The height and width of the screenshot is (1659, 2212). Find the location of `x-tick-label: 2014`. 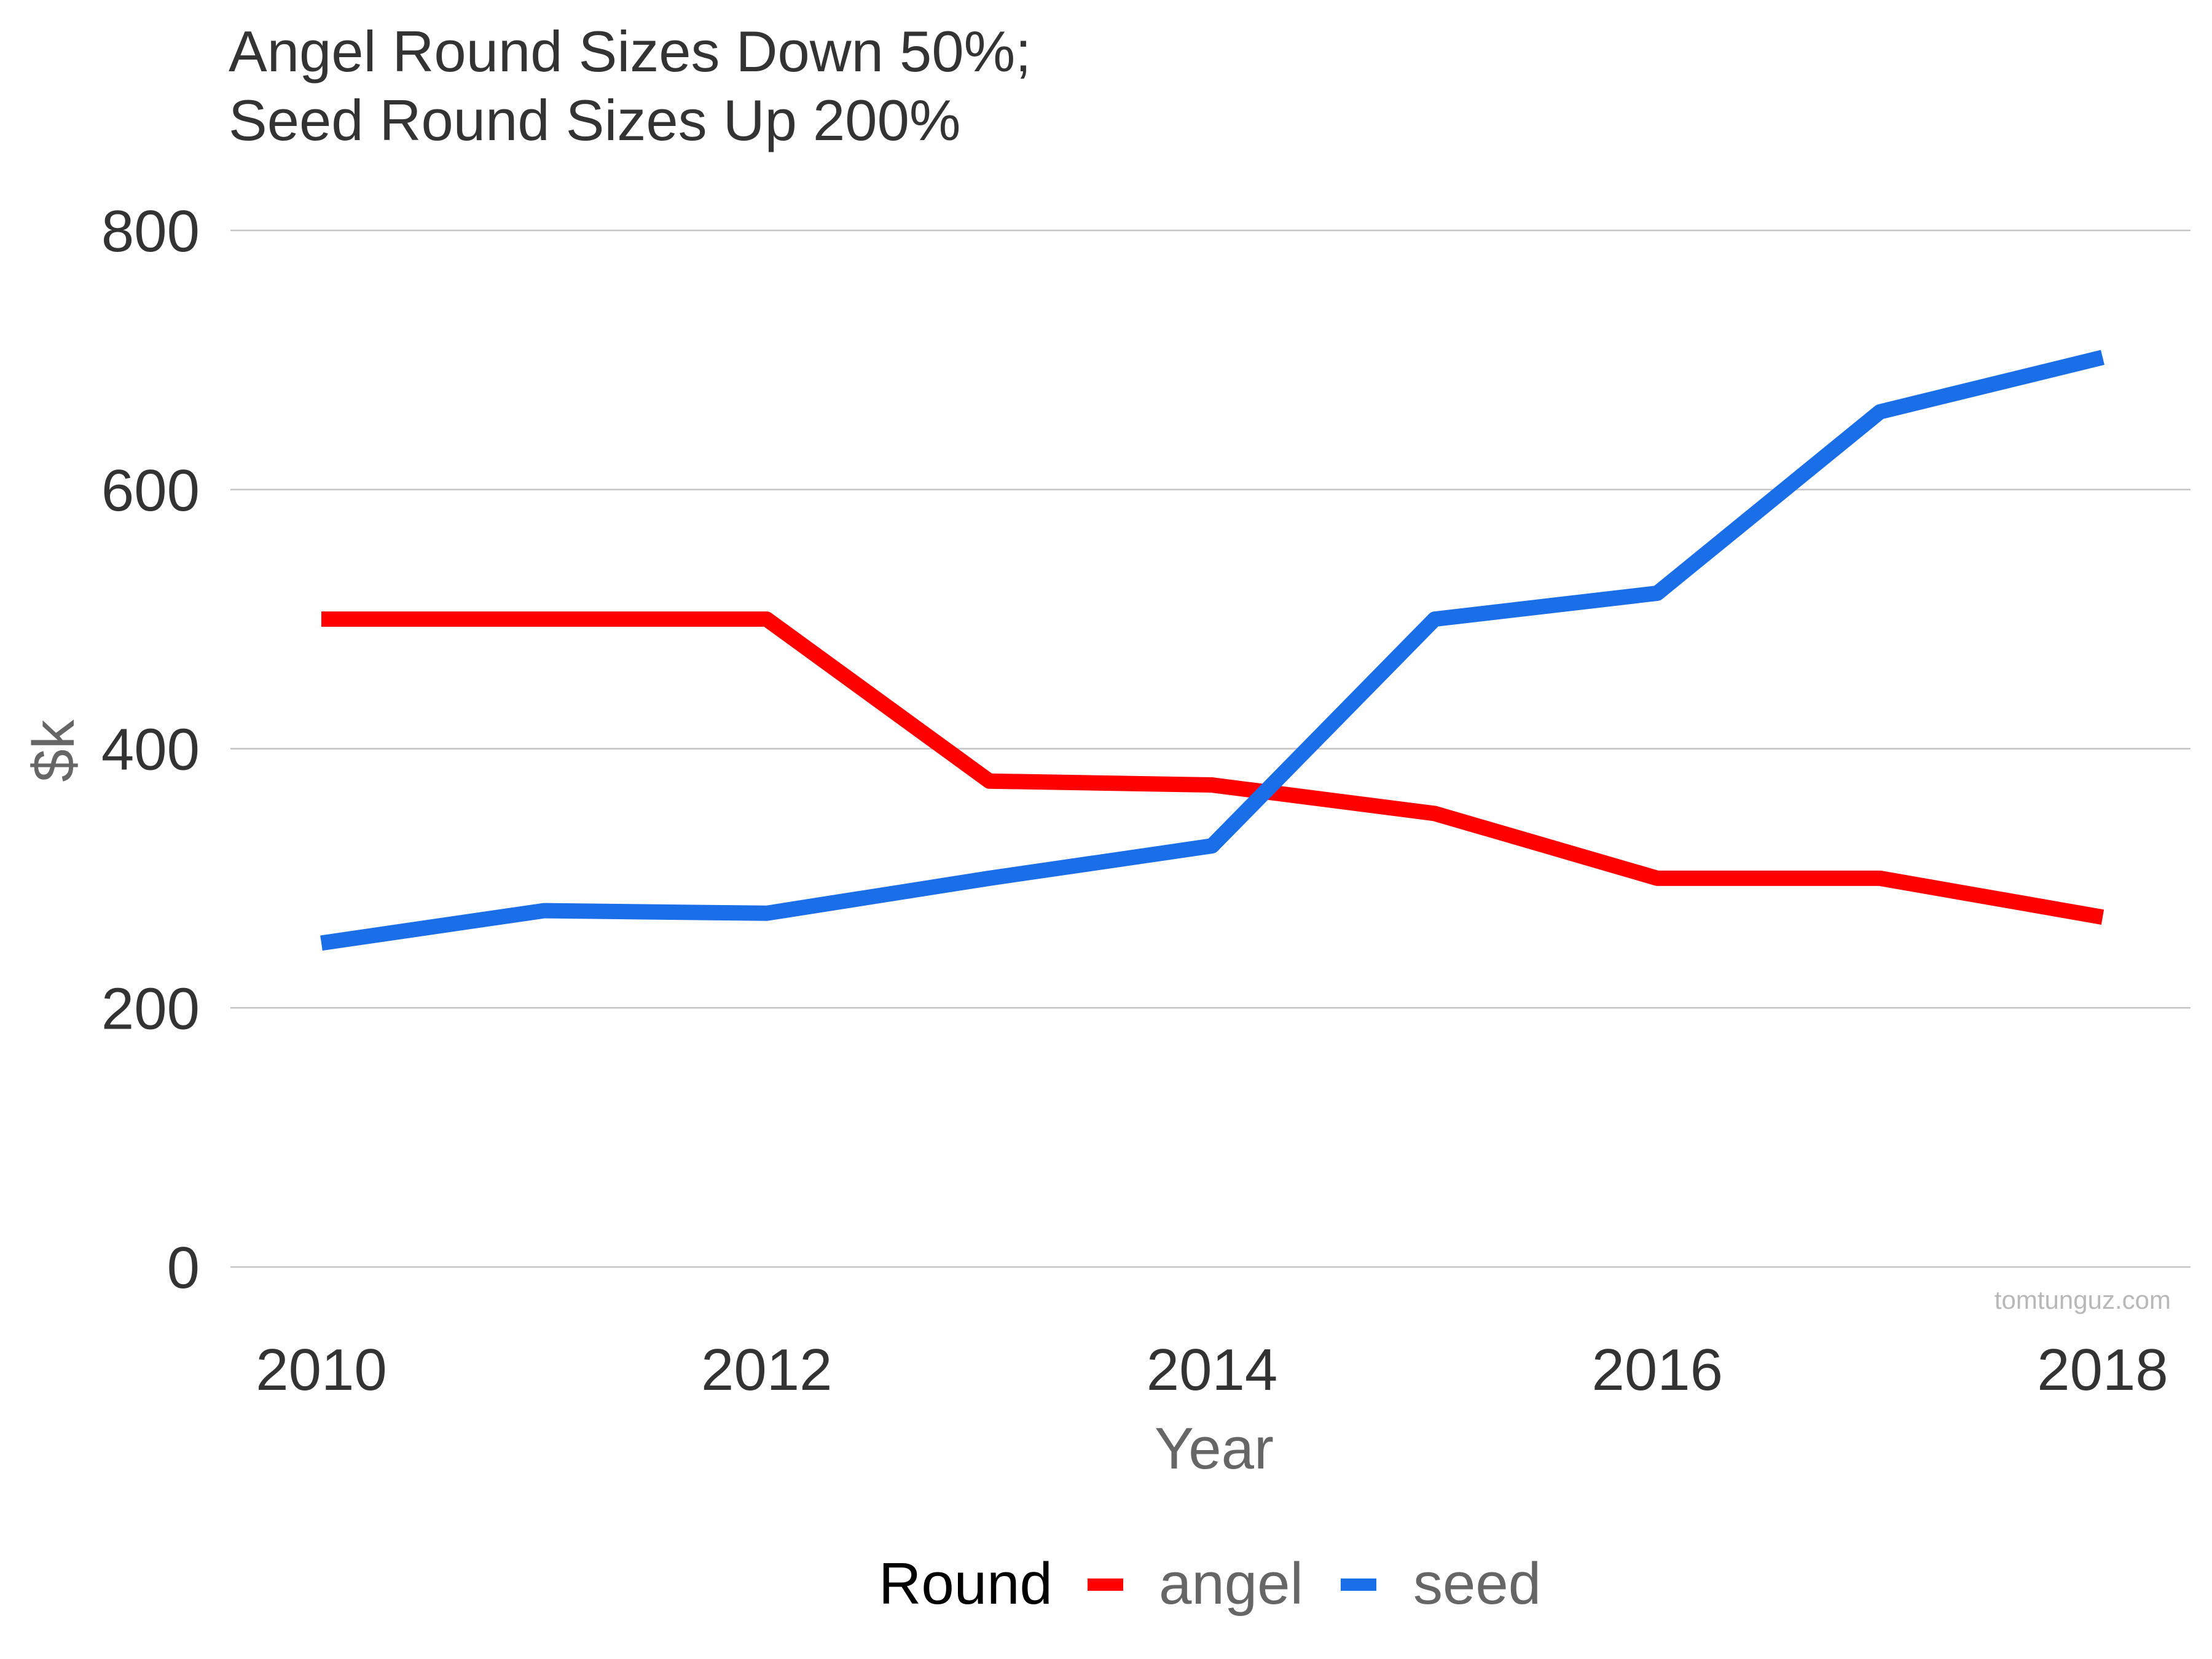

x-tick-label: 2014 is located at coordinates (1212, 1370).